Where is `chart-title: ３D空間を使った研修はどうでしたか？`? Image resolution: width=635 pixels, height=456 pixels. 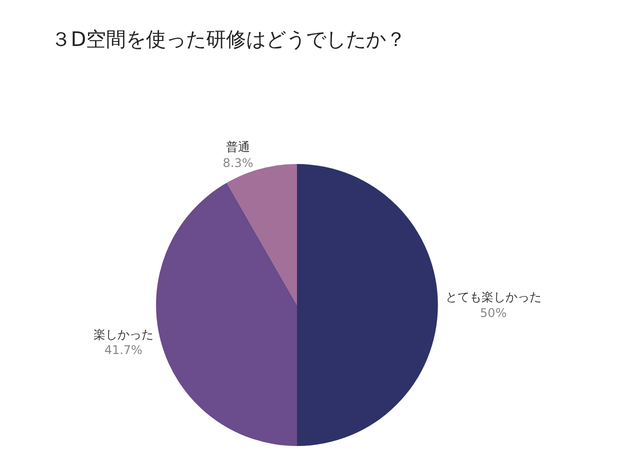
chart-title: ３D空間を使った研修はどうでしたか？ is located at coordinates (228, 38).